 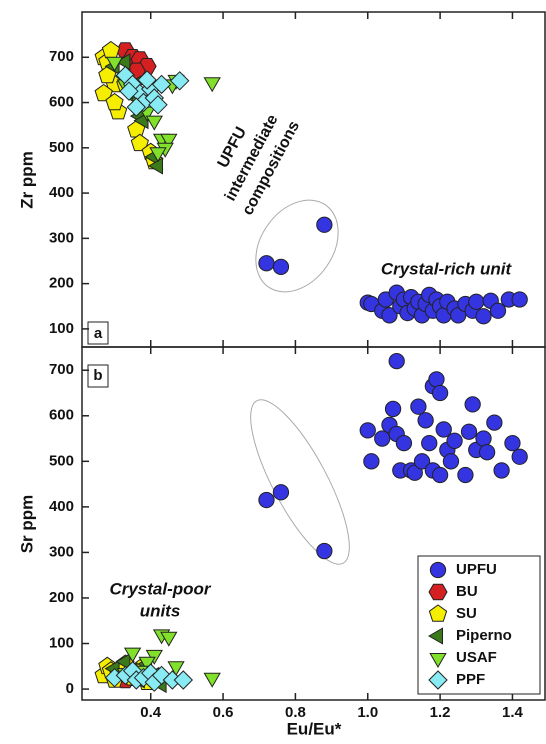 I want to click on x-tick-label: 1.0, so click(x=367, y=712).